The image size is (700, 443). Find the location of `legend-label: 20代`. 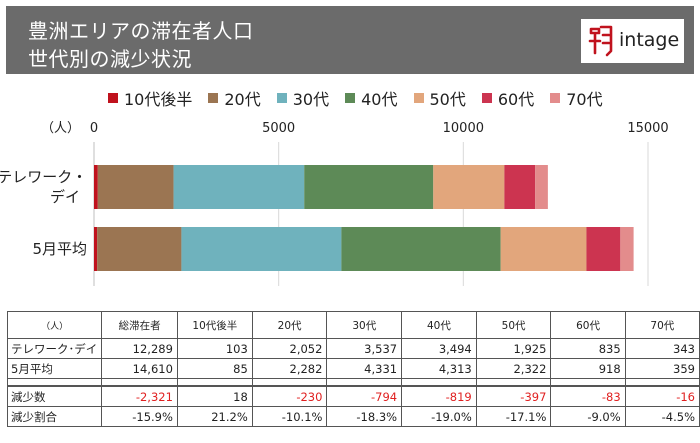

legend-label: 20代 is located at coordinates (242, 99).